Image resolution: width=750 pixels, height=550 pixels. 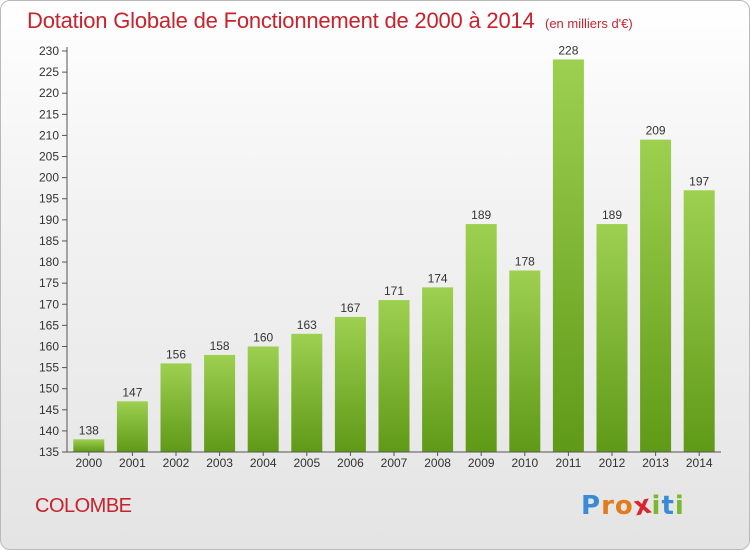 I want to click on y-tick-label: 155, so click(x=49, y=368).